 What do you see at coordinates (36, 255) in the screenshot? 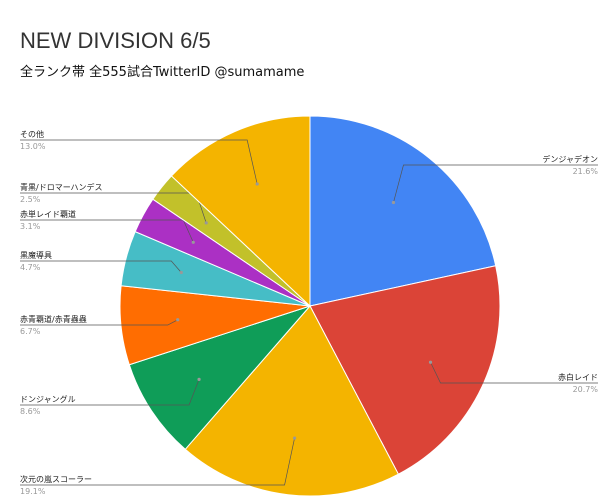
I see `slice-label: 黒魔導具` at bounding box center [36, 255].